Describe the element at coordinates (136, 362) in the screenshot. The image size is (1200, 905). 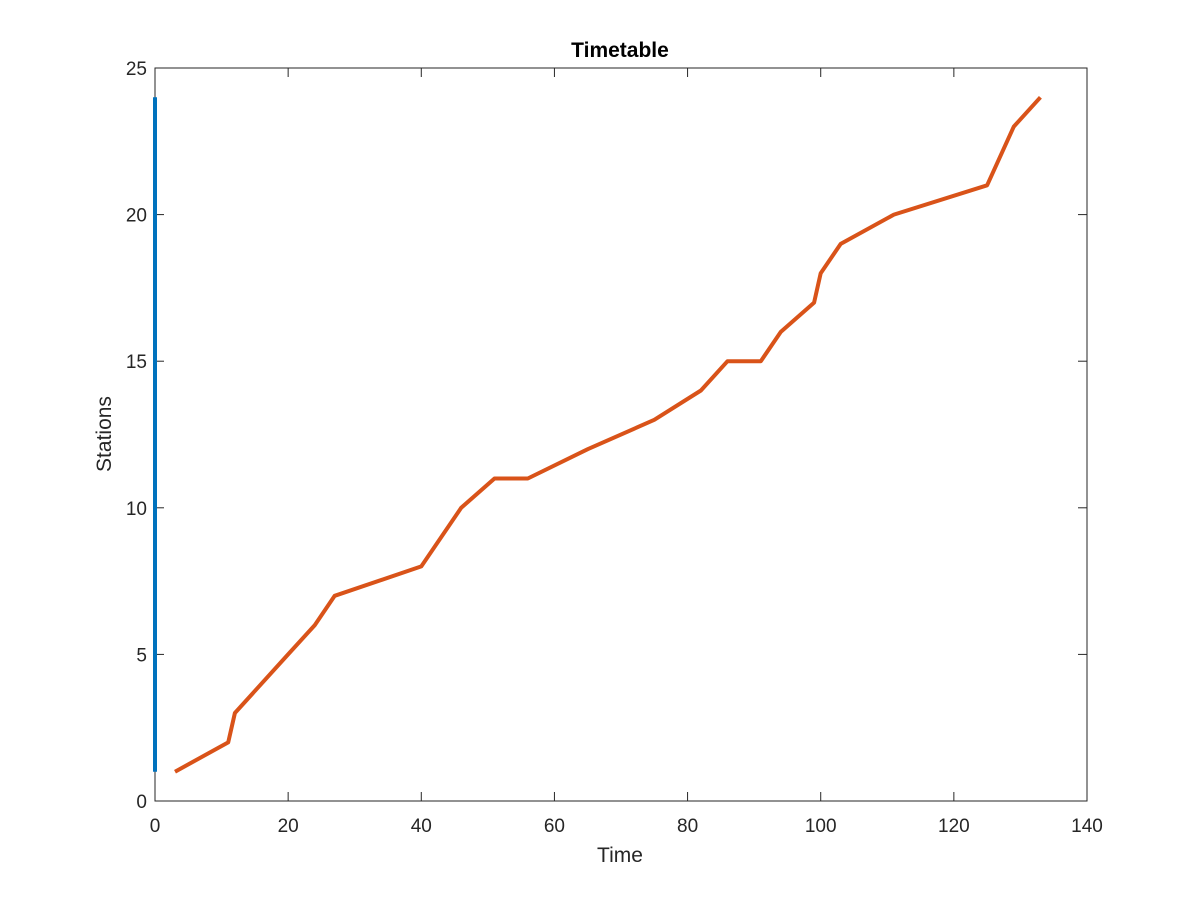
I see `y-tick-label: 15` at that location.